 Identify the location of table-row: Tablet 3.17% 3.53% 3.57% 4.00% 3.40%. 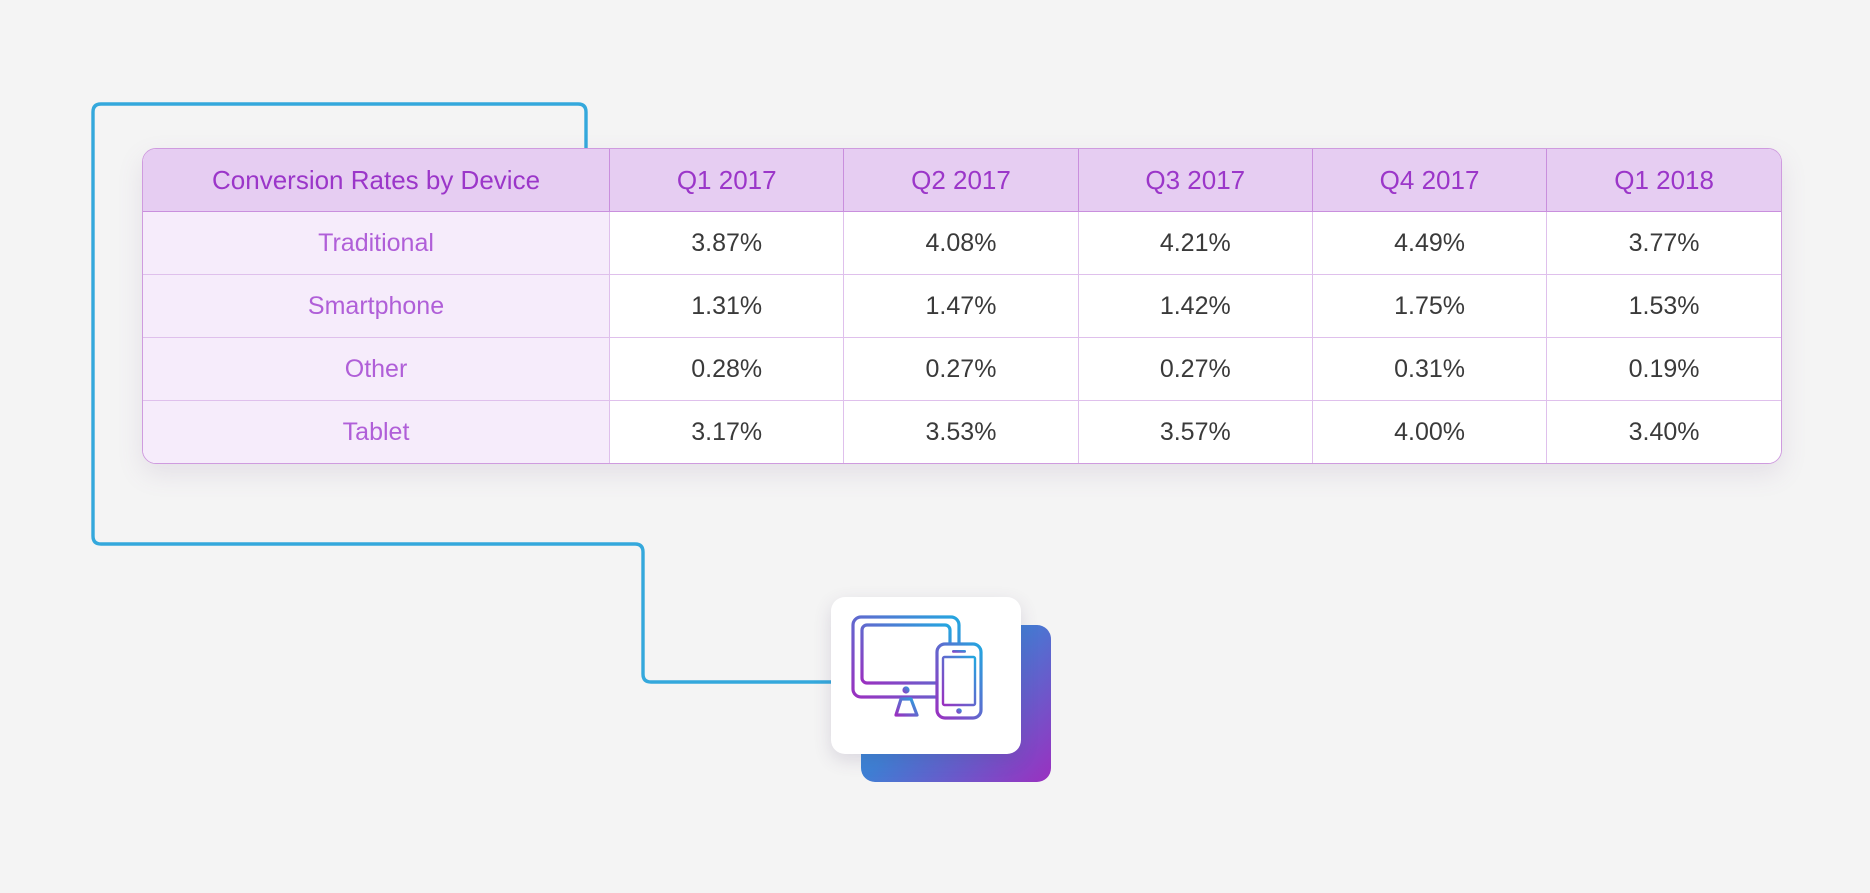
(962, 431).